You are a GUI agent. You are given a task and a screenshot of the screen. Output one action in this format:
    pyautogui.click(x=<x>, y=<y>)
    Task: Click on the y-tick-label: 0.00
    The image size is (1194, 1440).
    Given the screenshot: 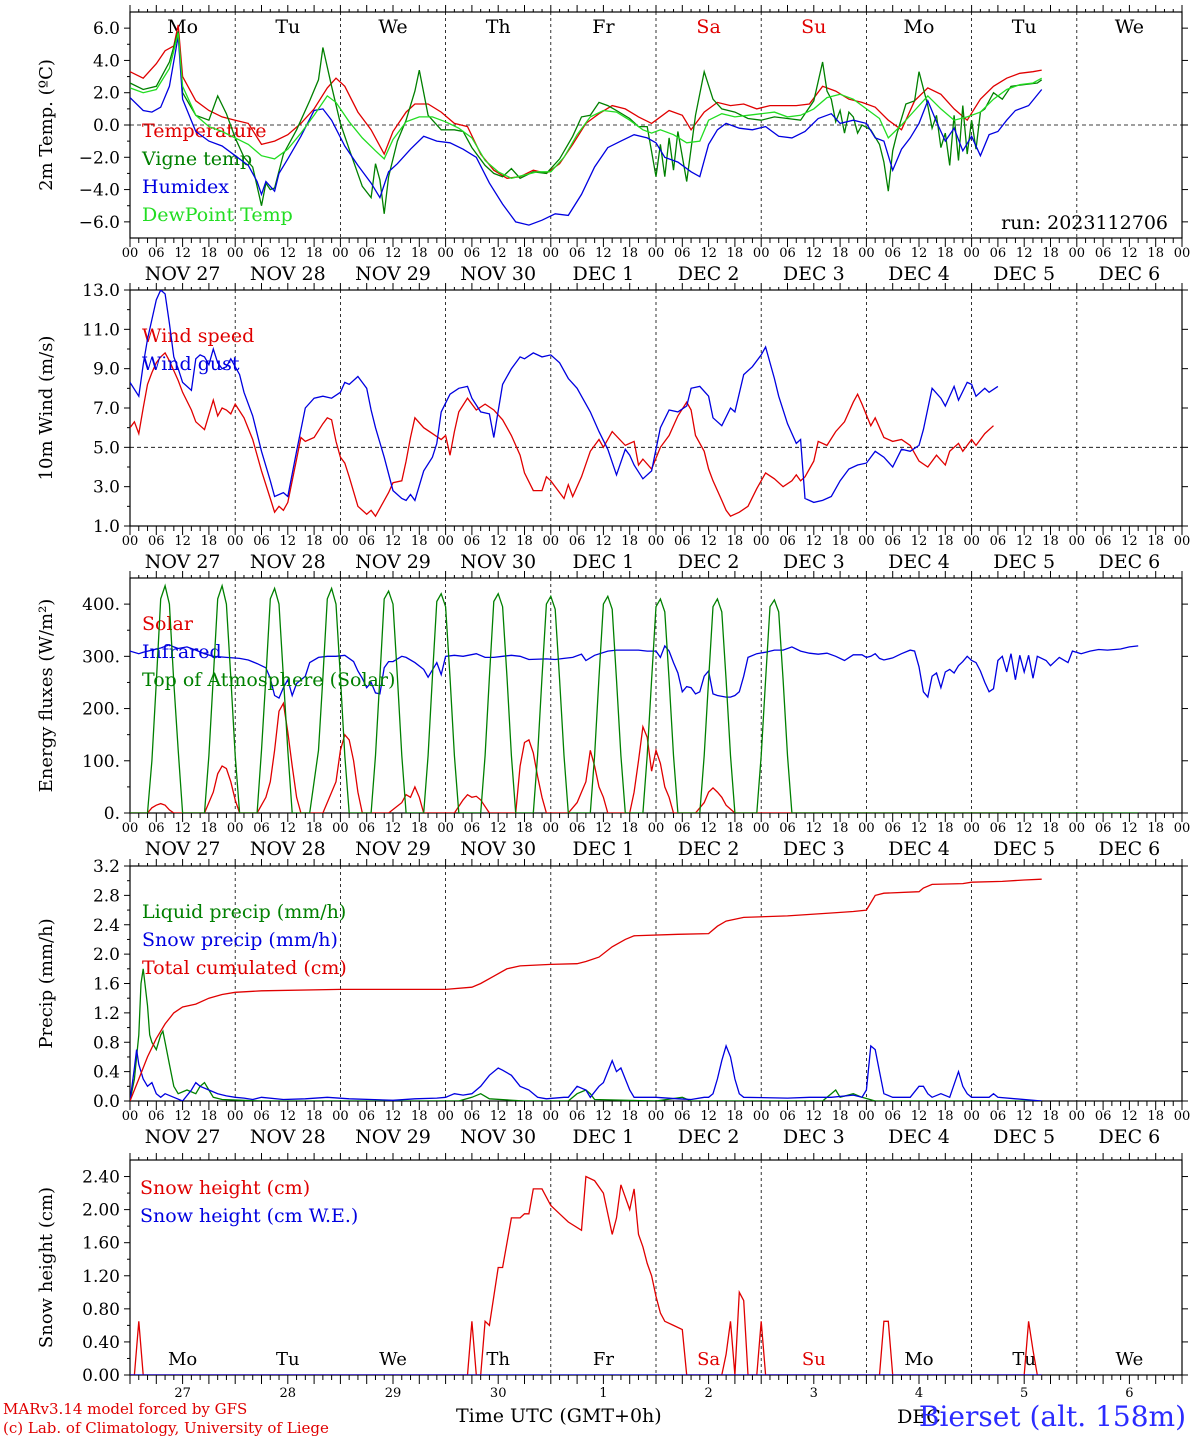 What is the action you would take?
    pyautogui.click(x=101, y=1376)
    